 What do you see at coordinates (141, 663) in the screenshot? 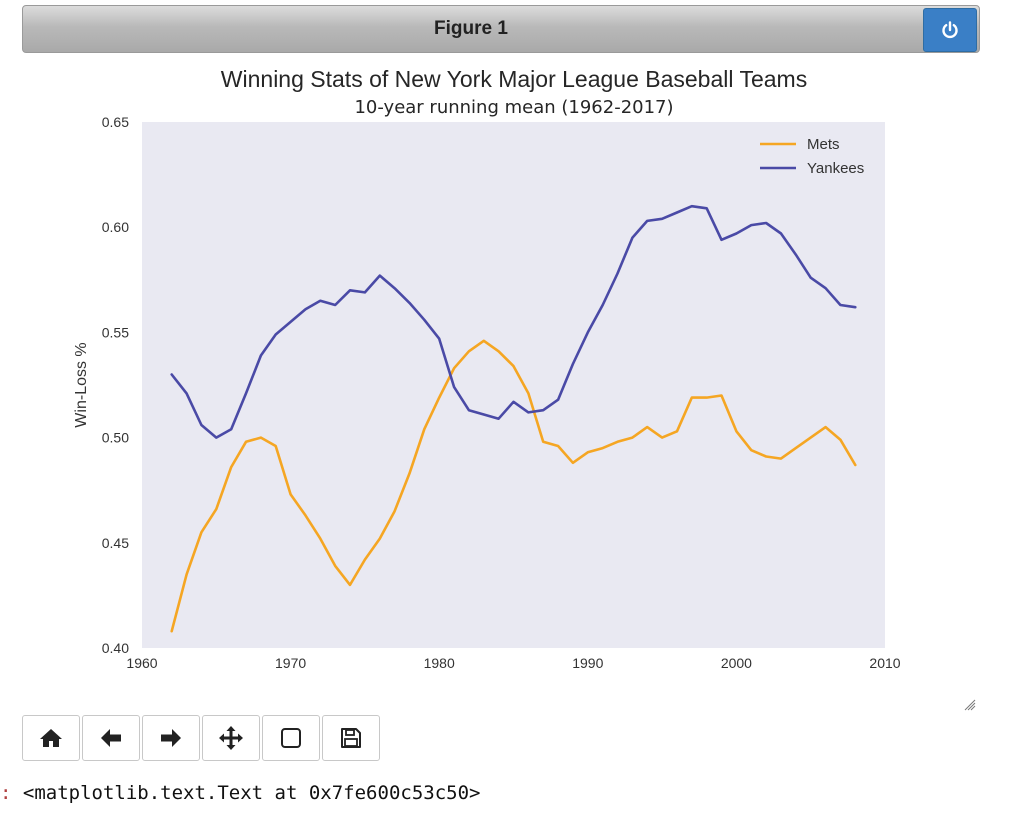
I see `x-tick-label: 1960` at bounding box center [141, 663].